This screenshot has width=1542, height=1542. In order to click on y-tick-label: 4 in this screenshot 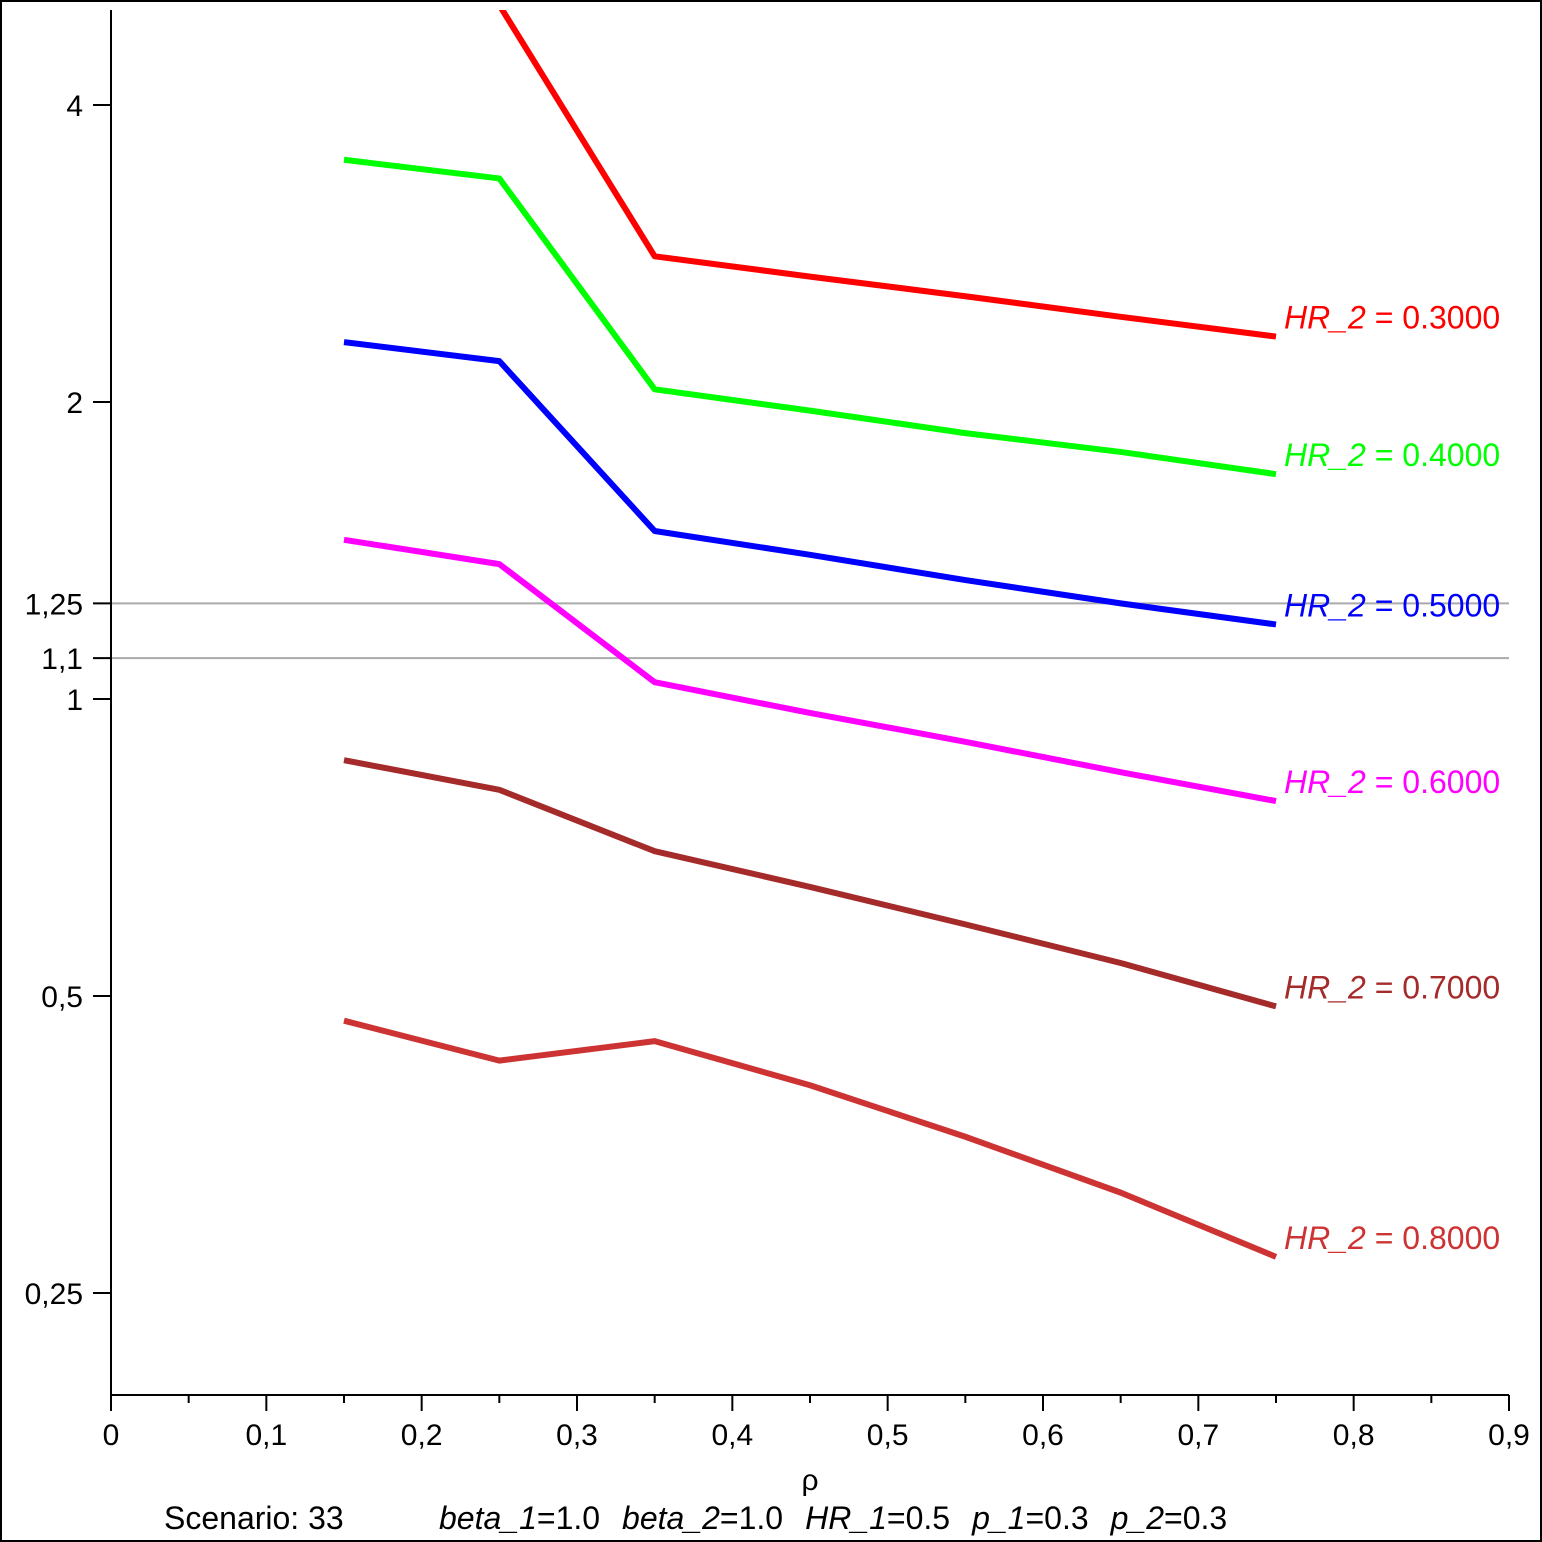, I will do `click(74, 106)`.